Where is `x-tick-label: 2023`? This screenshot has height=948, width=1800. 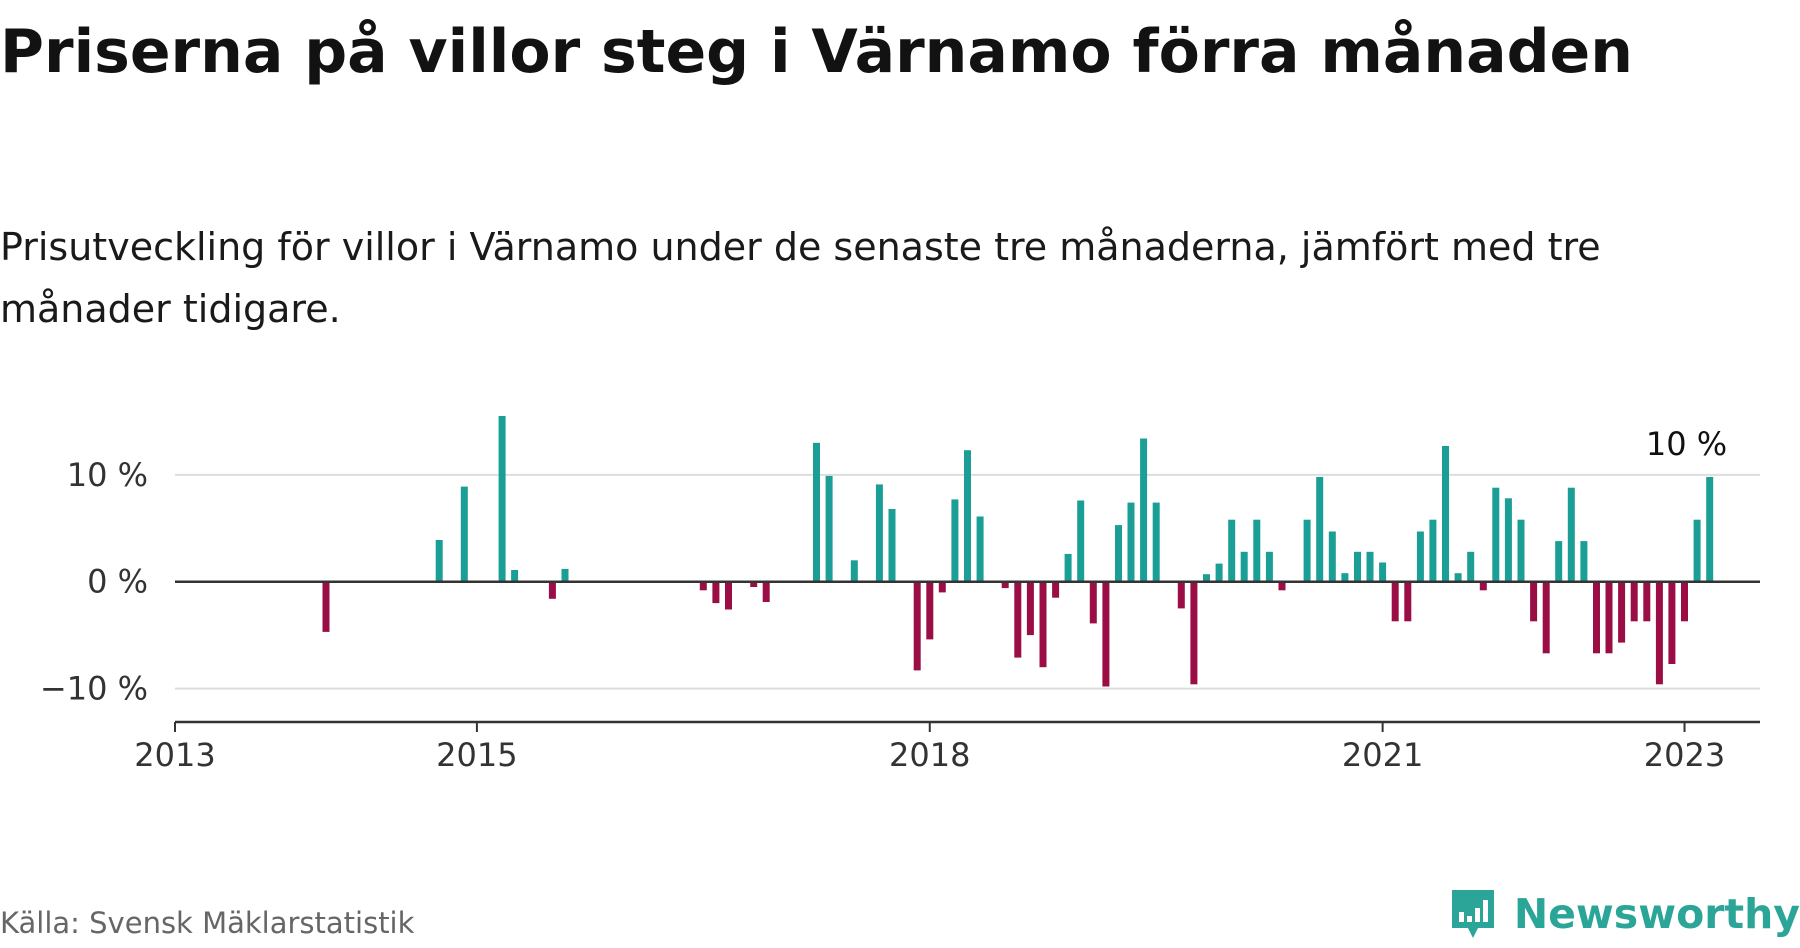 x-tick-label: 2023 is located at coordinates (1684, 755).